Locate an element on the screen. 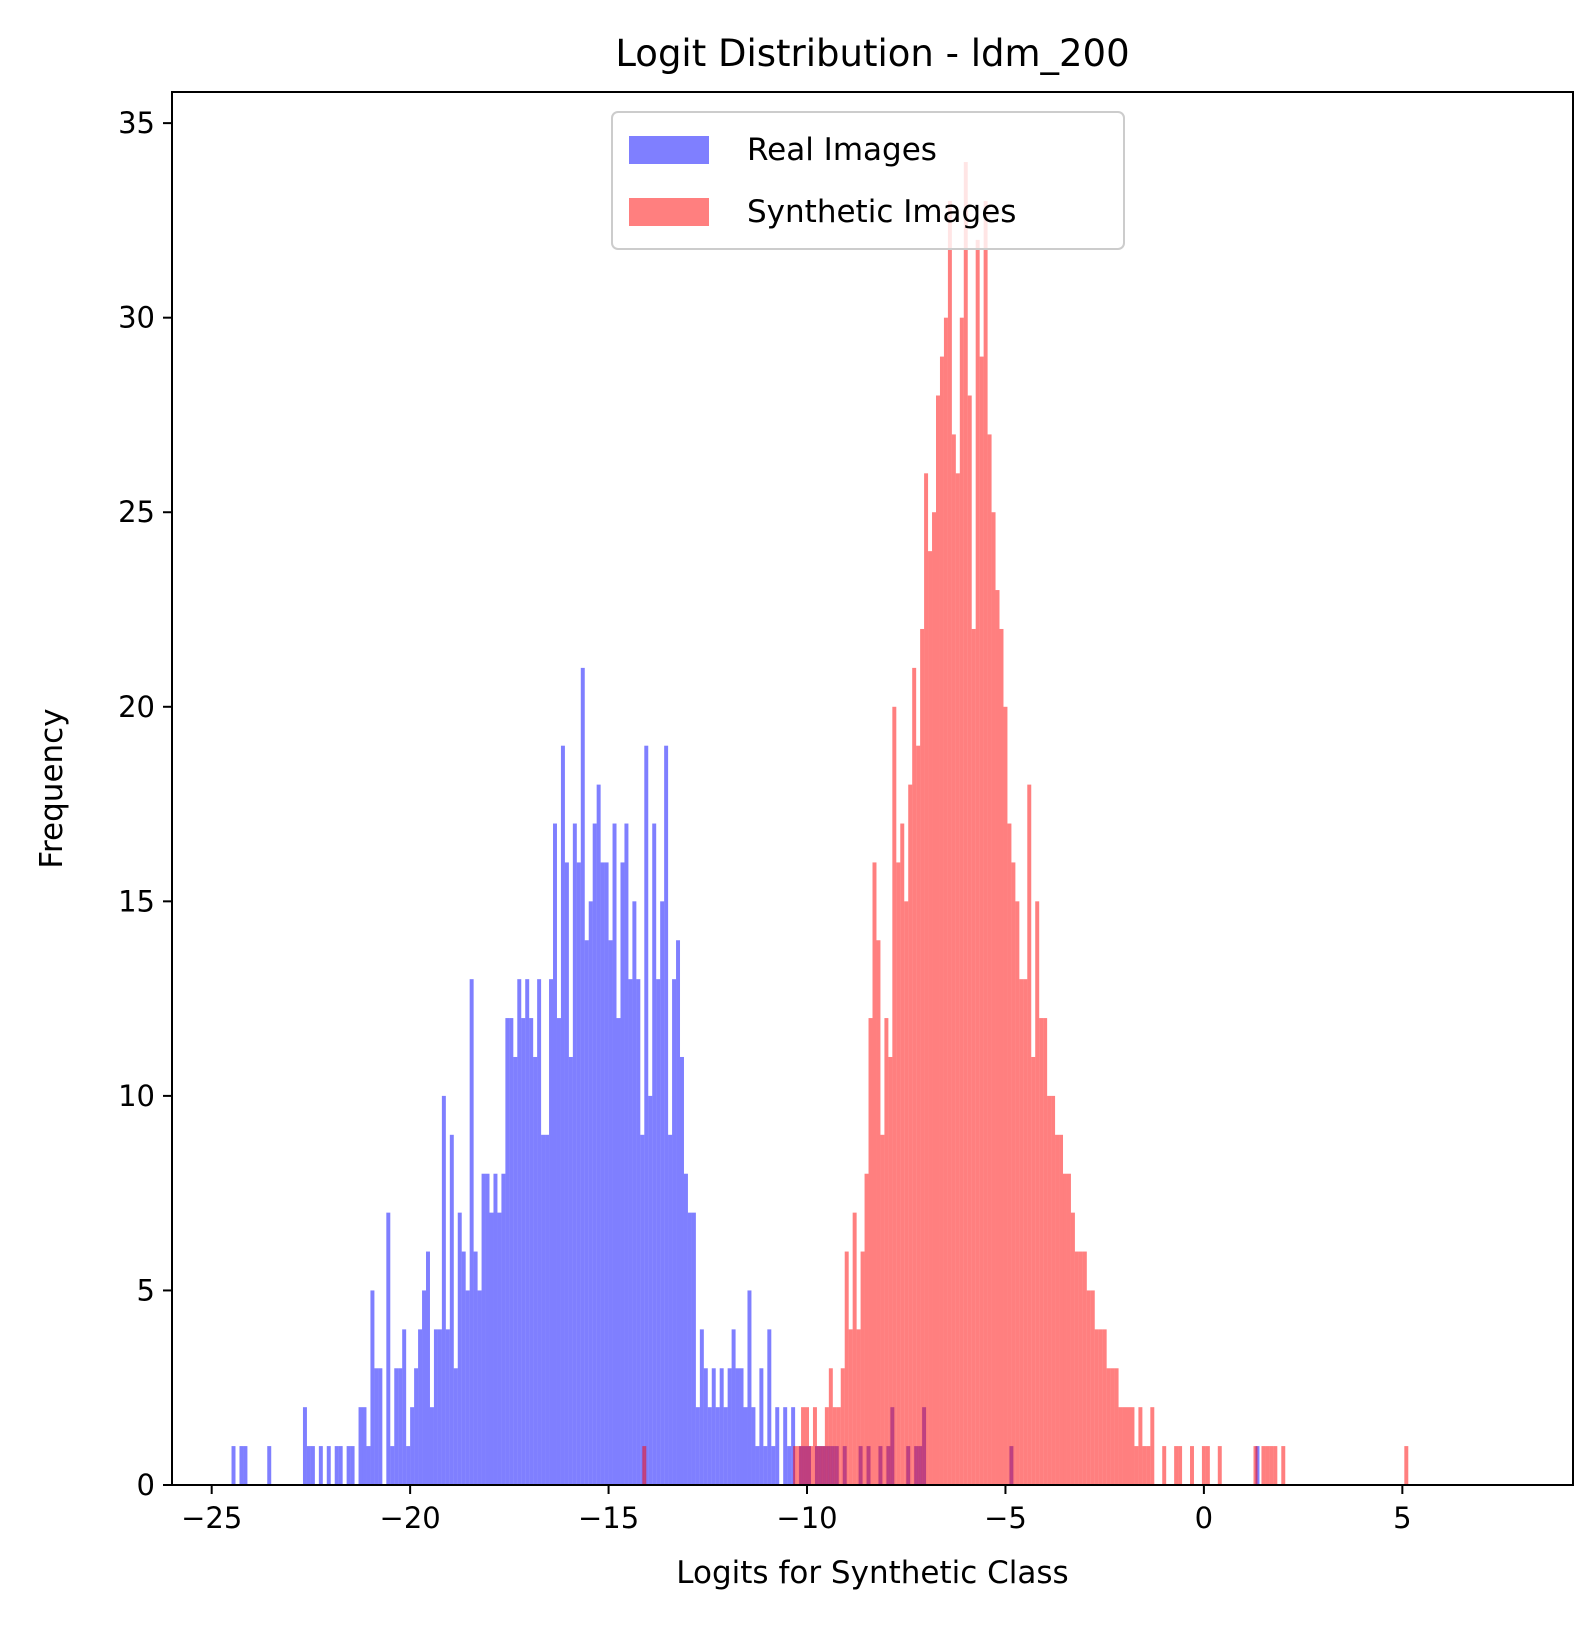 This screenshot has width=1595, height=1638. legend-label-real: Real Images is located at coordinates (842, 150).